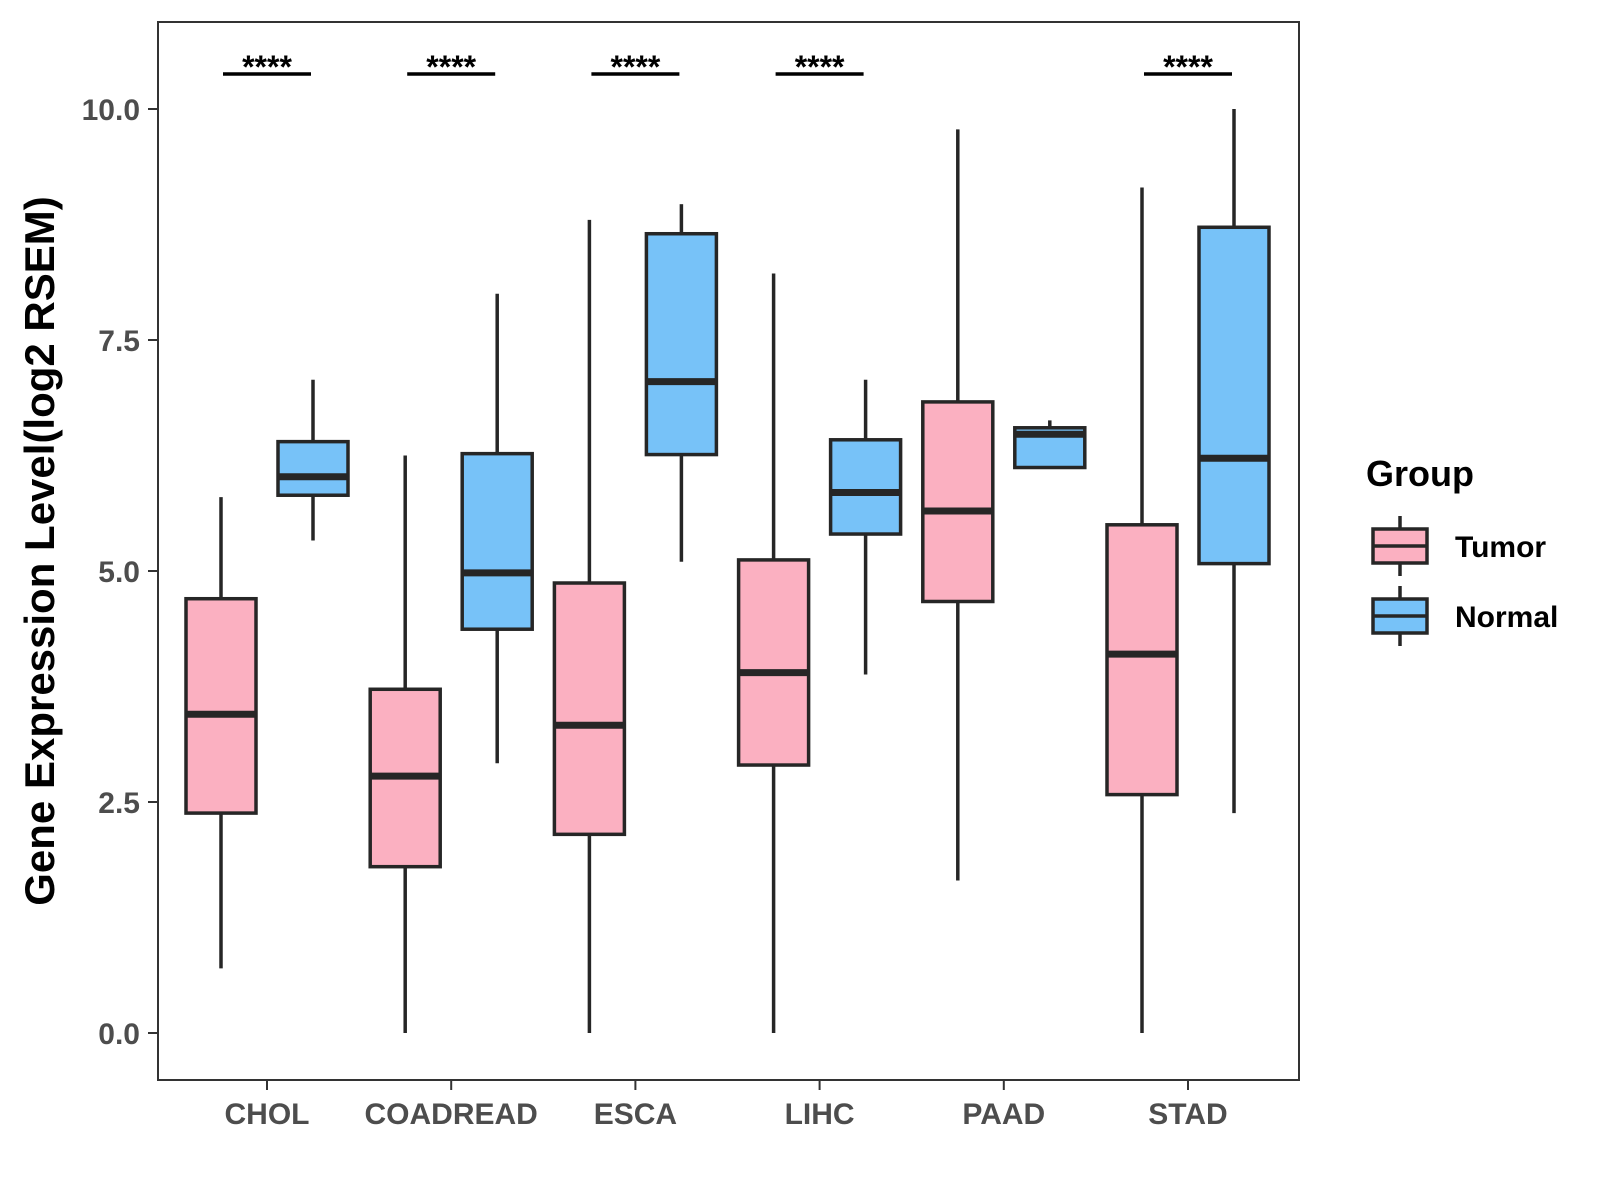 This screenshot has width=1600, height=1200. I want to click on x-tick-label: LIHC, so click(820, 1114).